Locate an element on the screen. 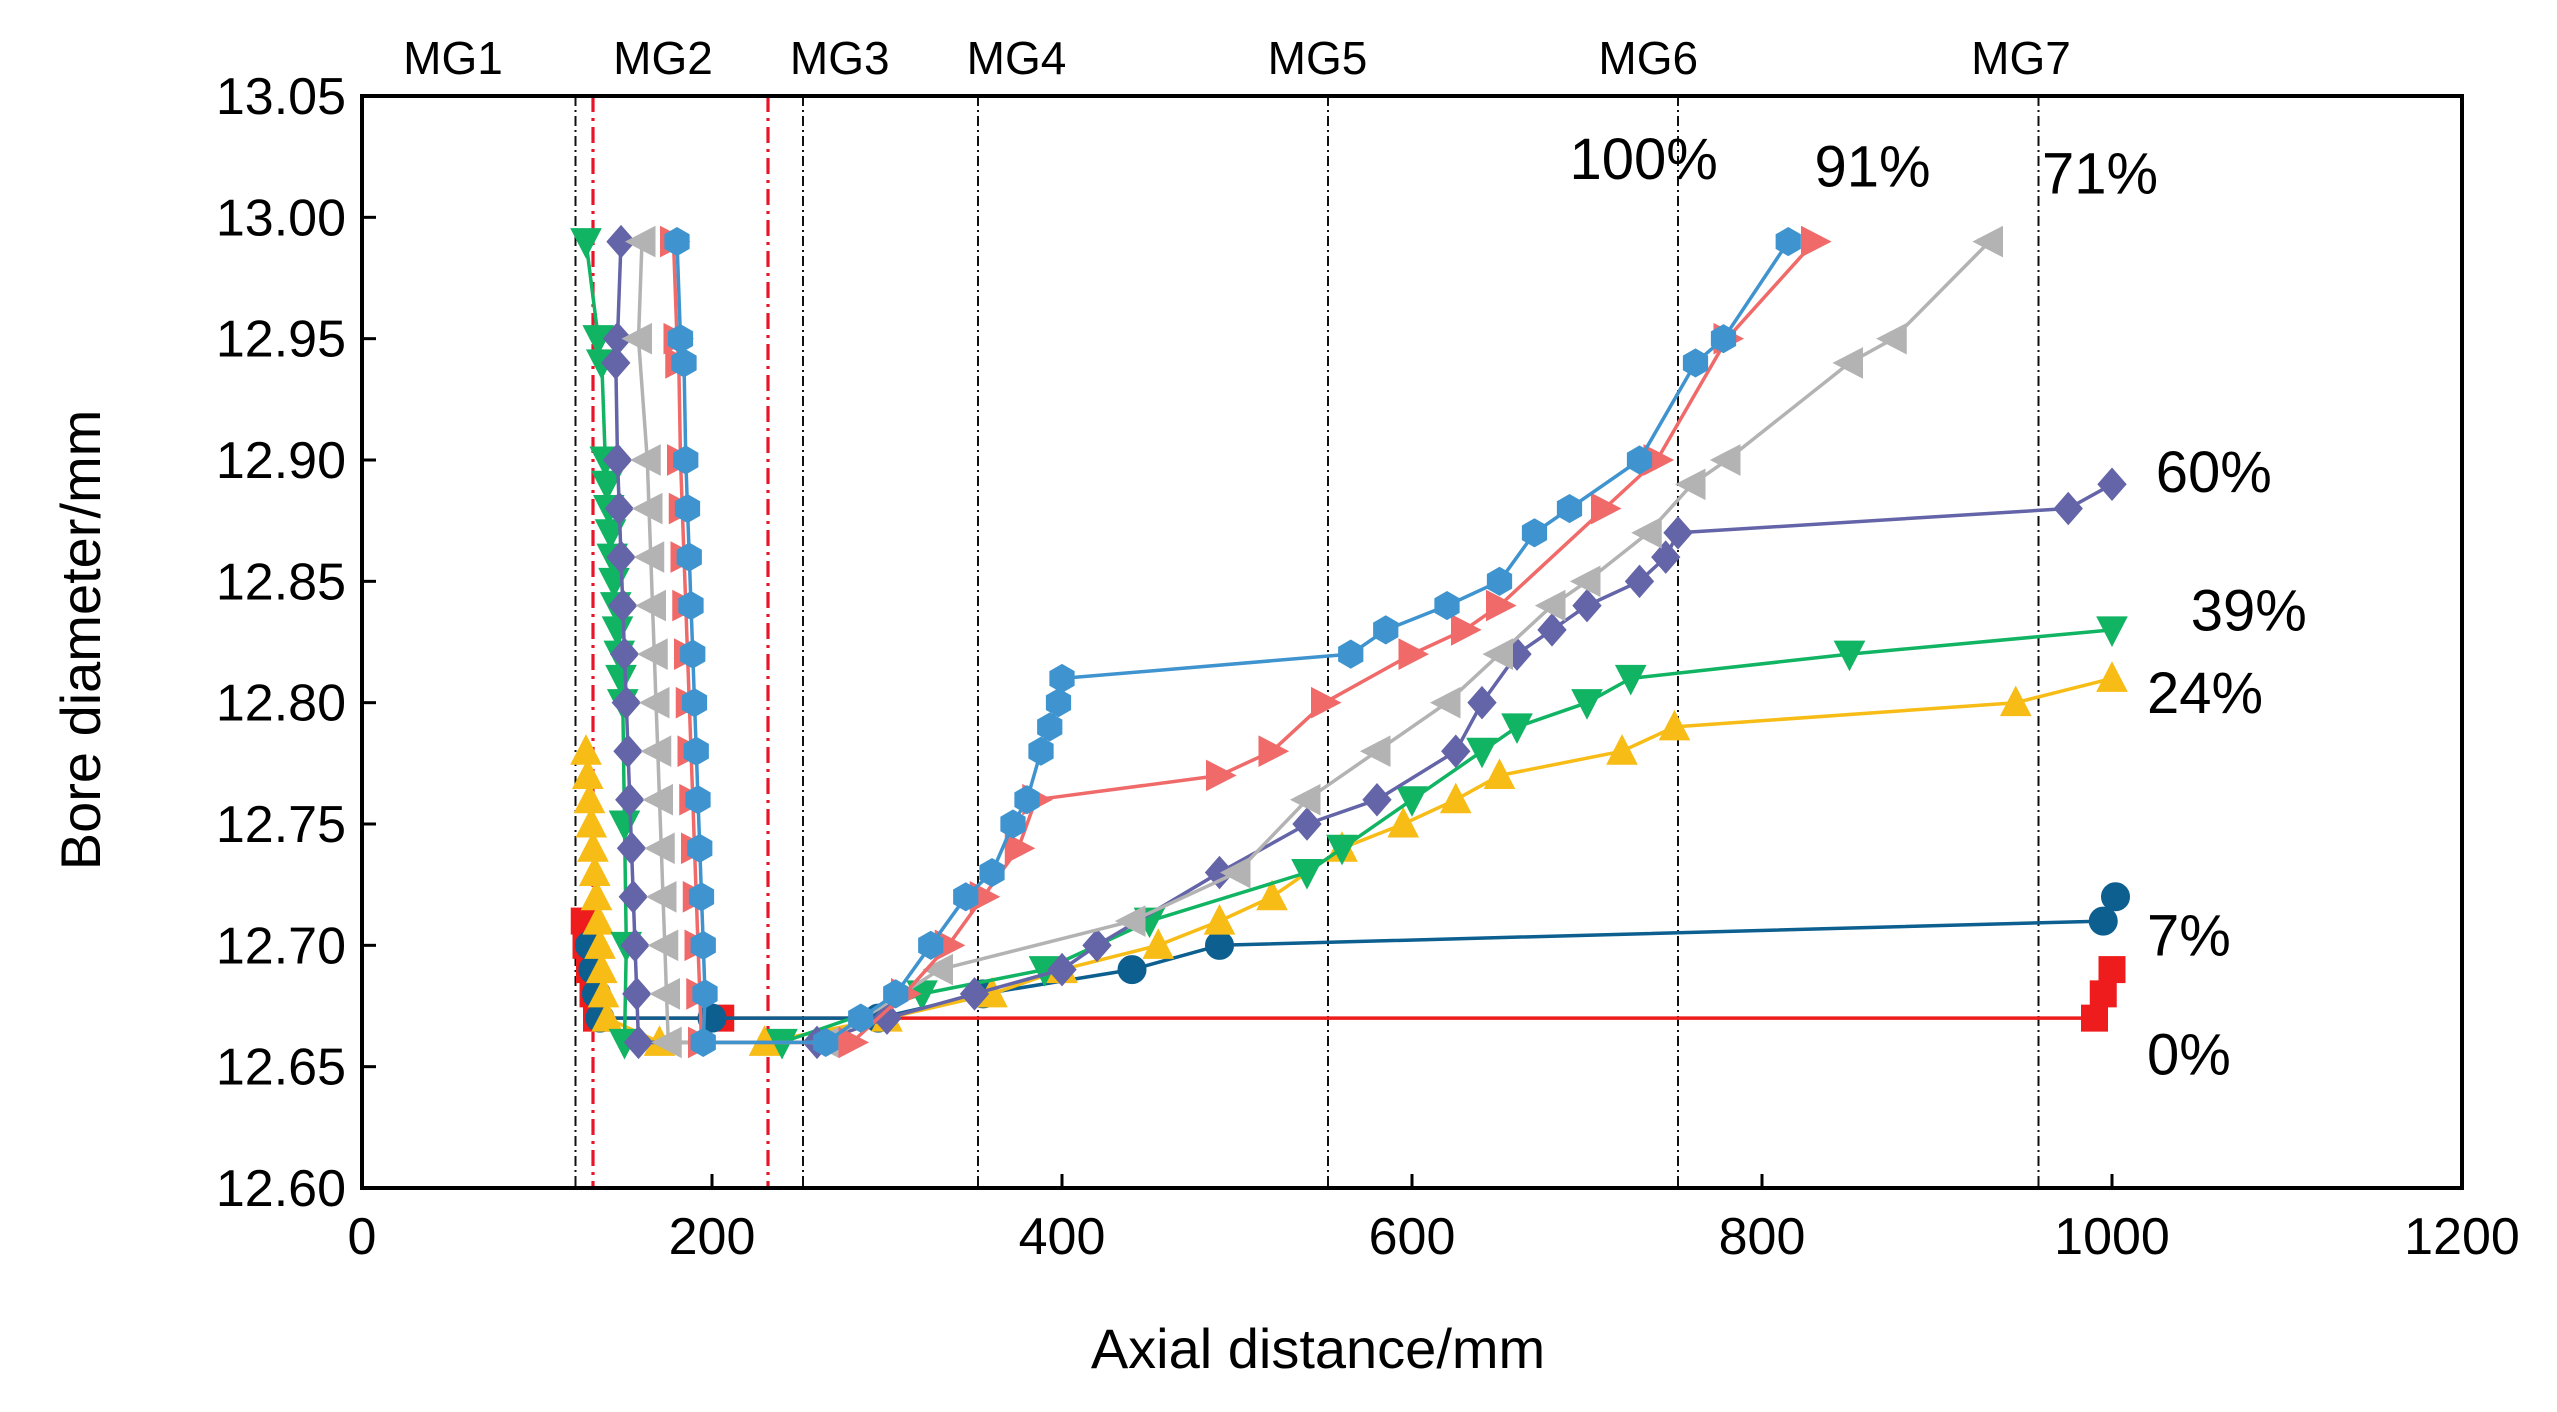 The height and width of the screenshot is (1412, 2557). zone-label-mg2: MG2 is located at coordinates (663, 58).